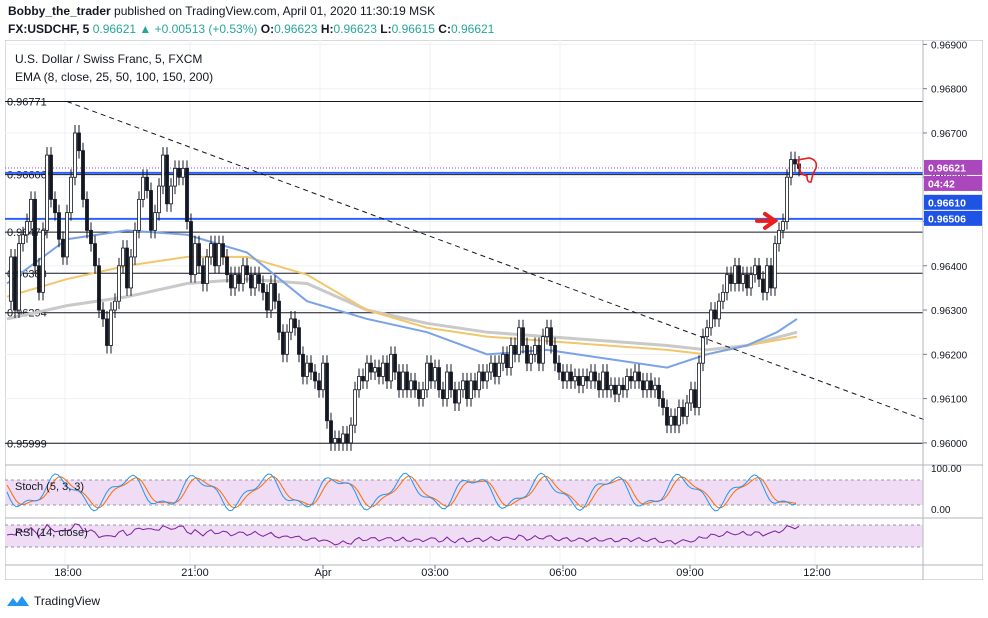  What do you see at coordinates (947, 203) in the screenshot?
I see `price-badge-label: 0.96610` at bounding box center [947, 203].